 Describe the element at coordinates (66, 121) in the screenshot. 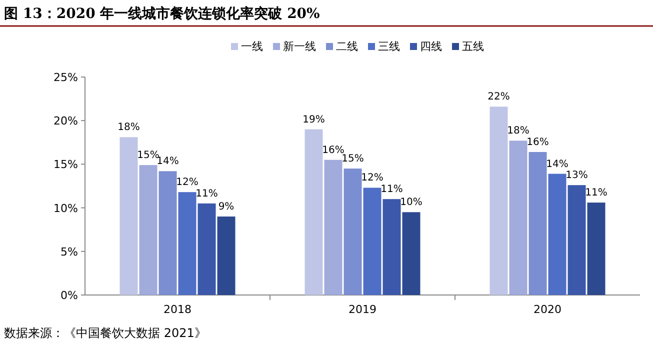

I see `y-tick-label: 20%` at that location.